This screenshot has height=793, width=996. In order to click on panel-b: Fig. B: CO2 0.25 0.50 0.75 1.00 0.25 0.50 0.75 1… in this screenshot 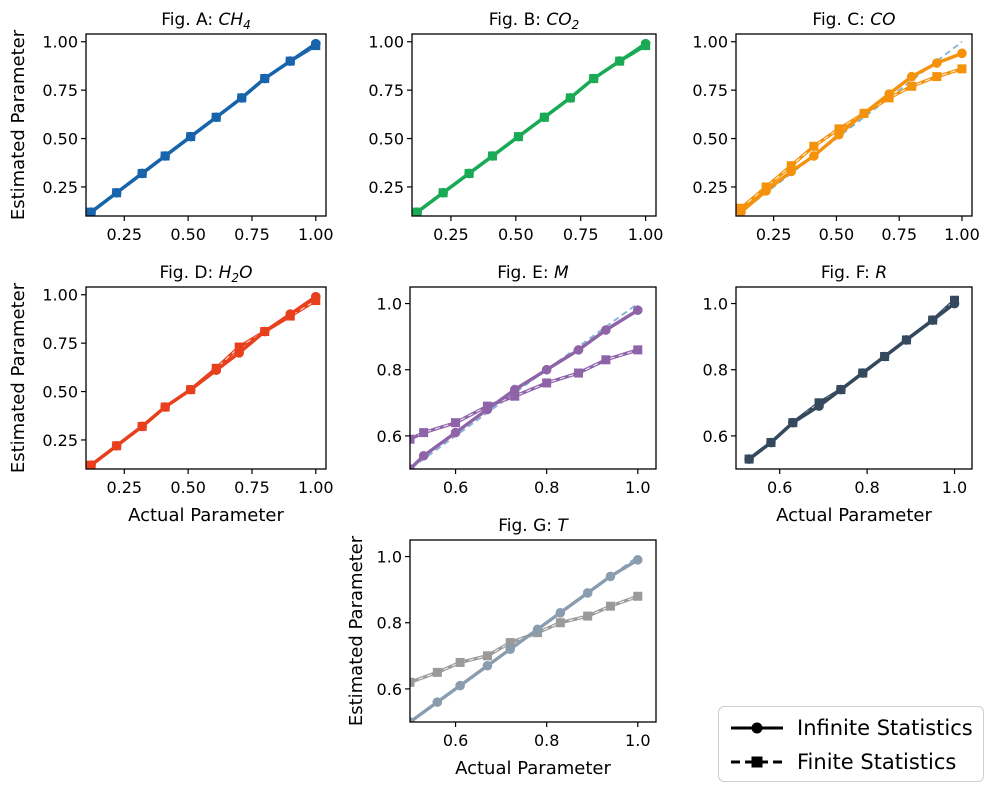, I will do `click(515, 127)`.